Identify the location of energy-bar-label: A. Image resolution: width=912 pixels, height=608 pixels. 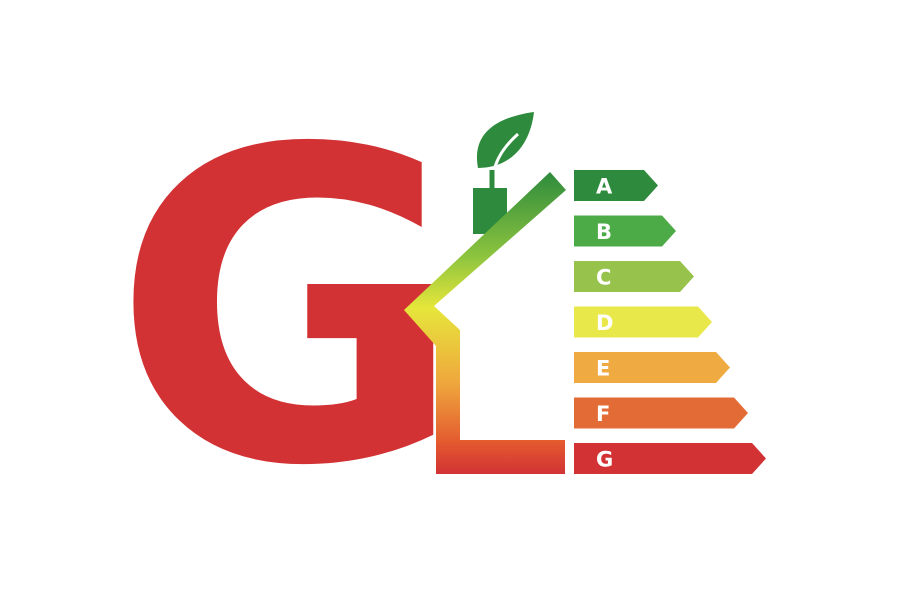
(604, 187).